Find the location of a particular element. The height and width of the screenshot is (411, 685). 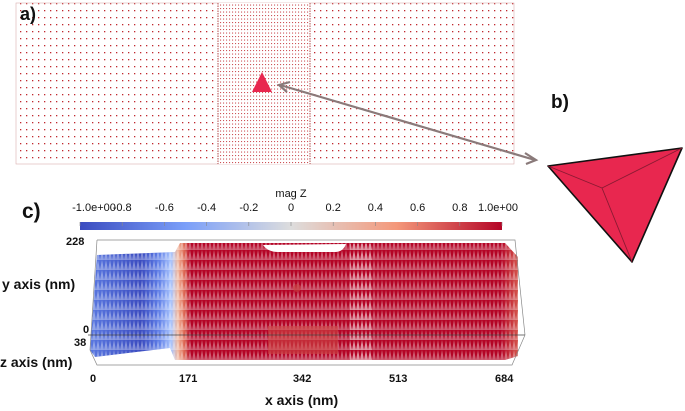

colorbar-tick-label: 0.4 is located at coordinates (375, 208).